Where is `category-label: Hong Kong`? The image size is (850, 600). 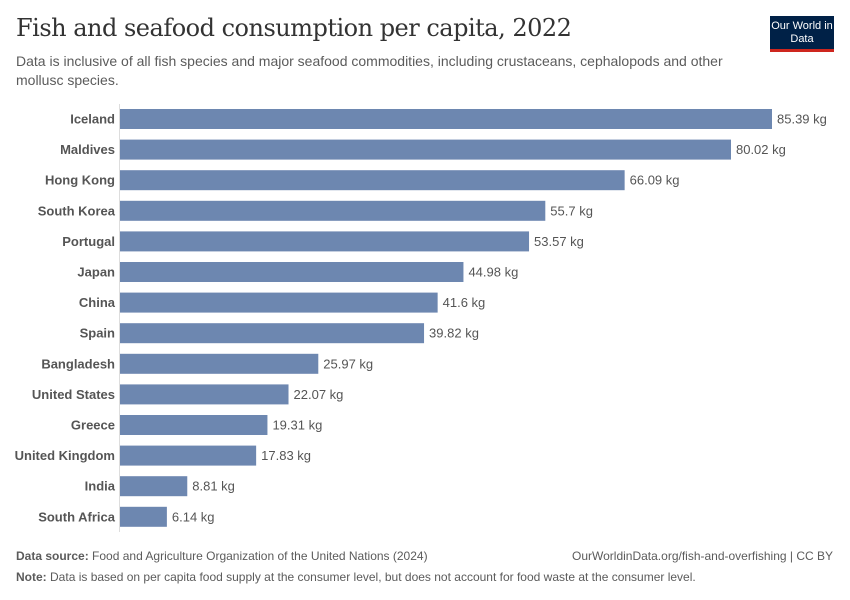 category-label: Hong Kong is located at coordinates (80, 180).